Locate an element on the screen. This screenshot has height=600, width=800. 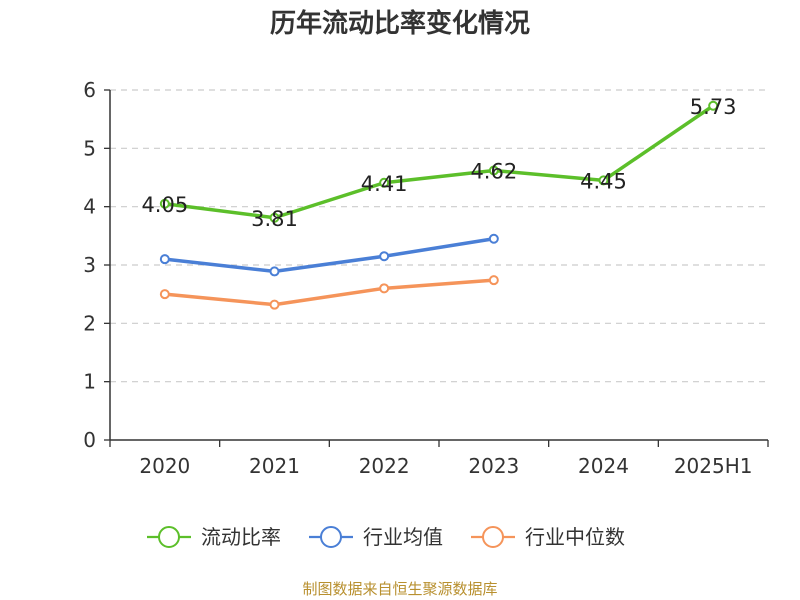
y-tick-label: 1 is located at coordinates (89, 382).